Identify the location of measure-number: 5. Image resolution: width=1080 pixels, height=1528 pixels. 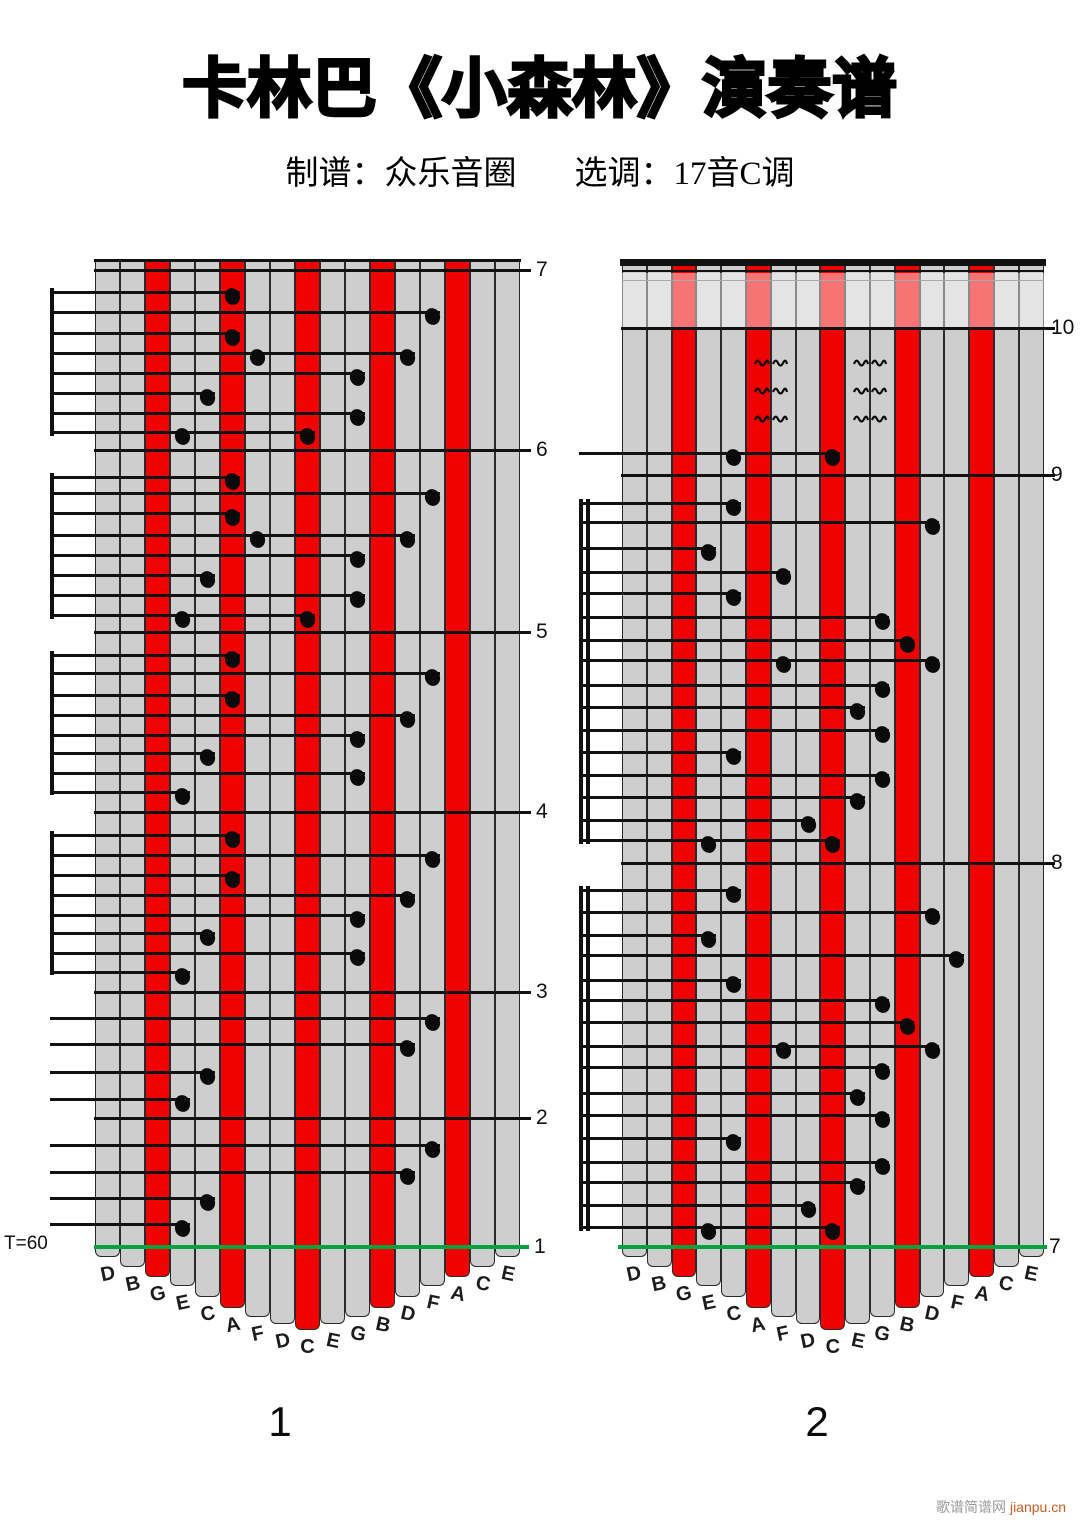
(542, 631).